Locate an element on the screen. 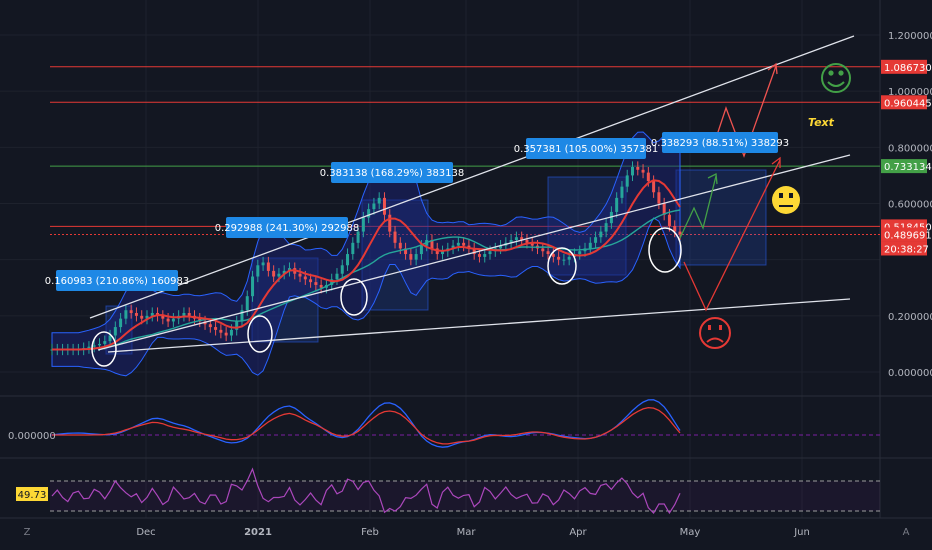 This screenshot has width=932, height=550. price-tag-text: 1.086730 is located at coordinates (908, 68).